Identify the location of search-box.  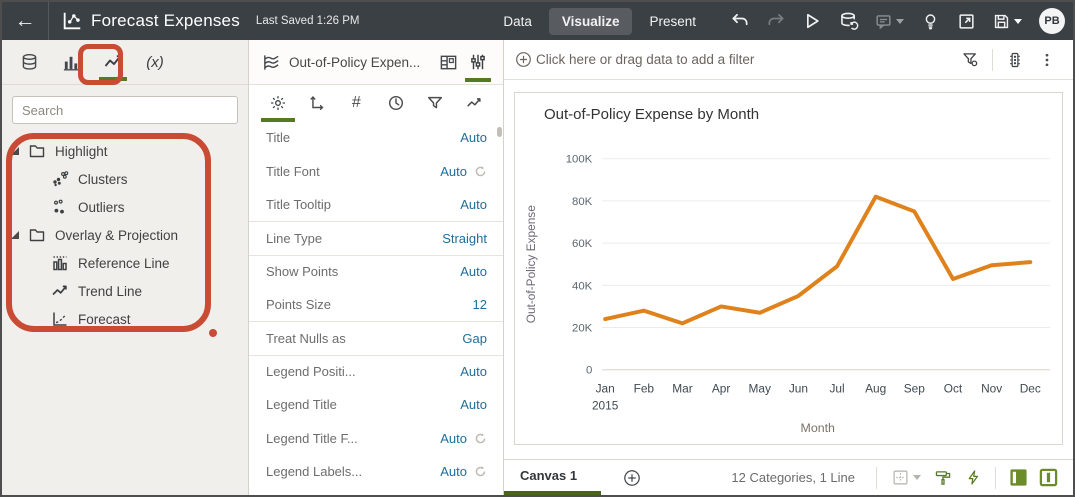
(125, 110).